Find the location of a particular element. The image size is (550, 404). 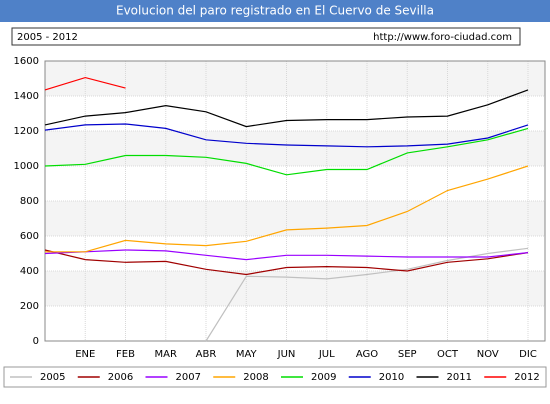

title-bar is located at coordinates (275, 11).